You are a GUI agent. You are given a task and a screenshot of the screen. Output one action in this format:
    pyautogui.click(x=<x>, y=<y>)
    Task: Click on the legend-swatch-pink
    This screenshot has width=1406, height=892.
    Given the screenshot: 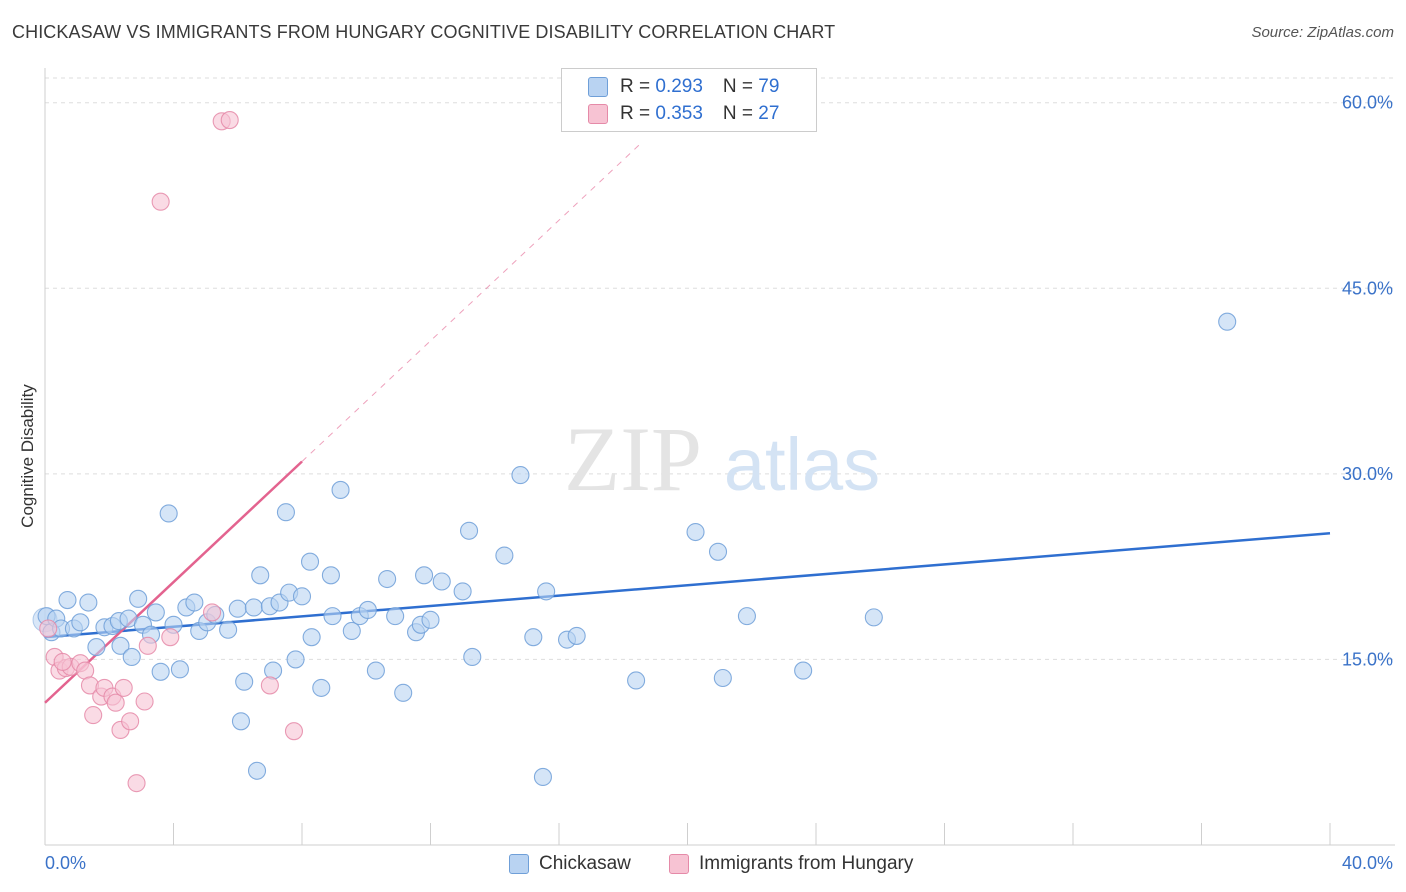 What is the action you would take?
    pyautogui.click(x=598, y=114)
    